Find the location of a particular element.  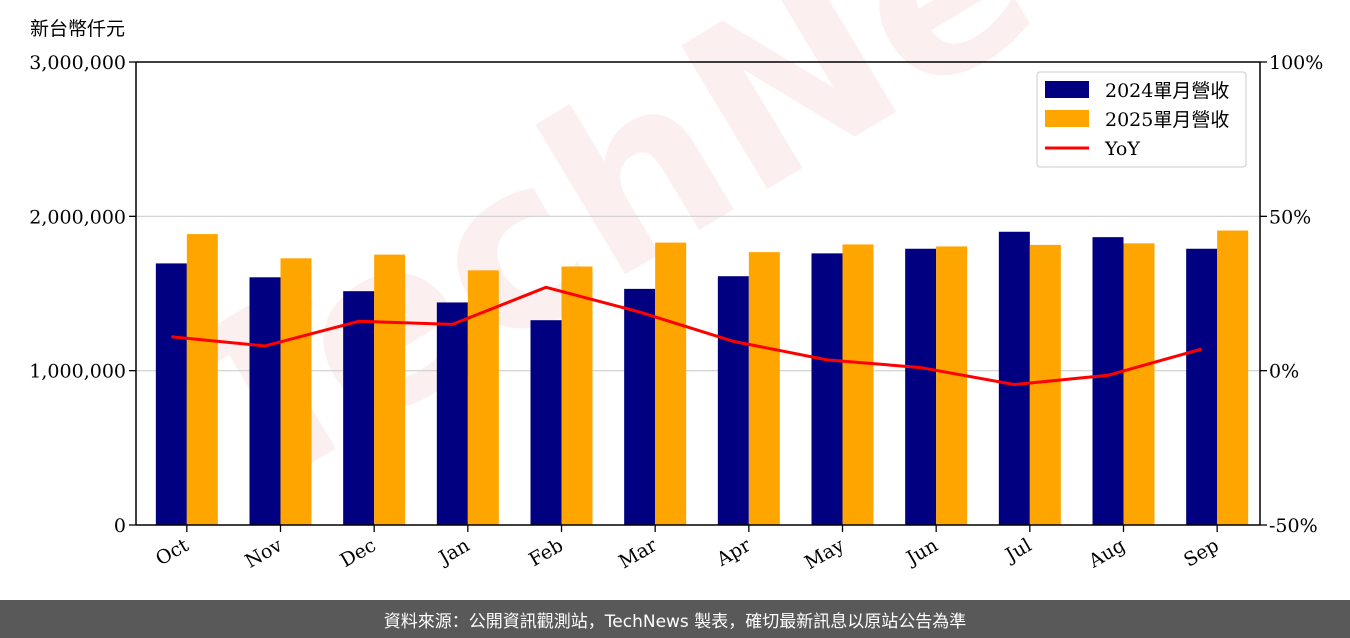

left-tick-label-2: 2,000,000 is located at coordinates (77, 217).